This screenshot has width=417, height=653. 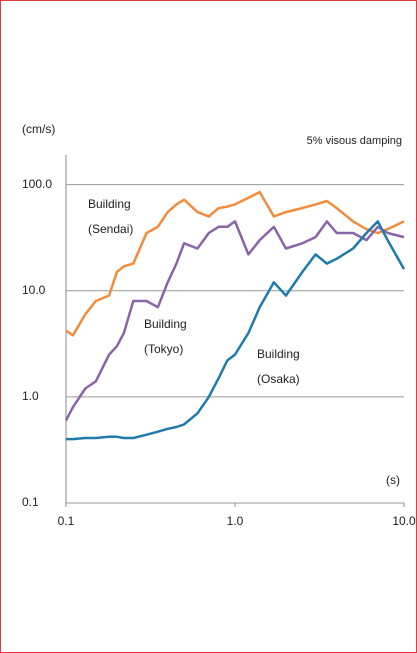 I want to click on x-unit: (s), so click(x=393, y=480).